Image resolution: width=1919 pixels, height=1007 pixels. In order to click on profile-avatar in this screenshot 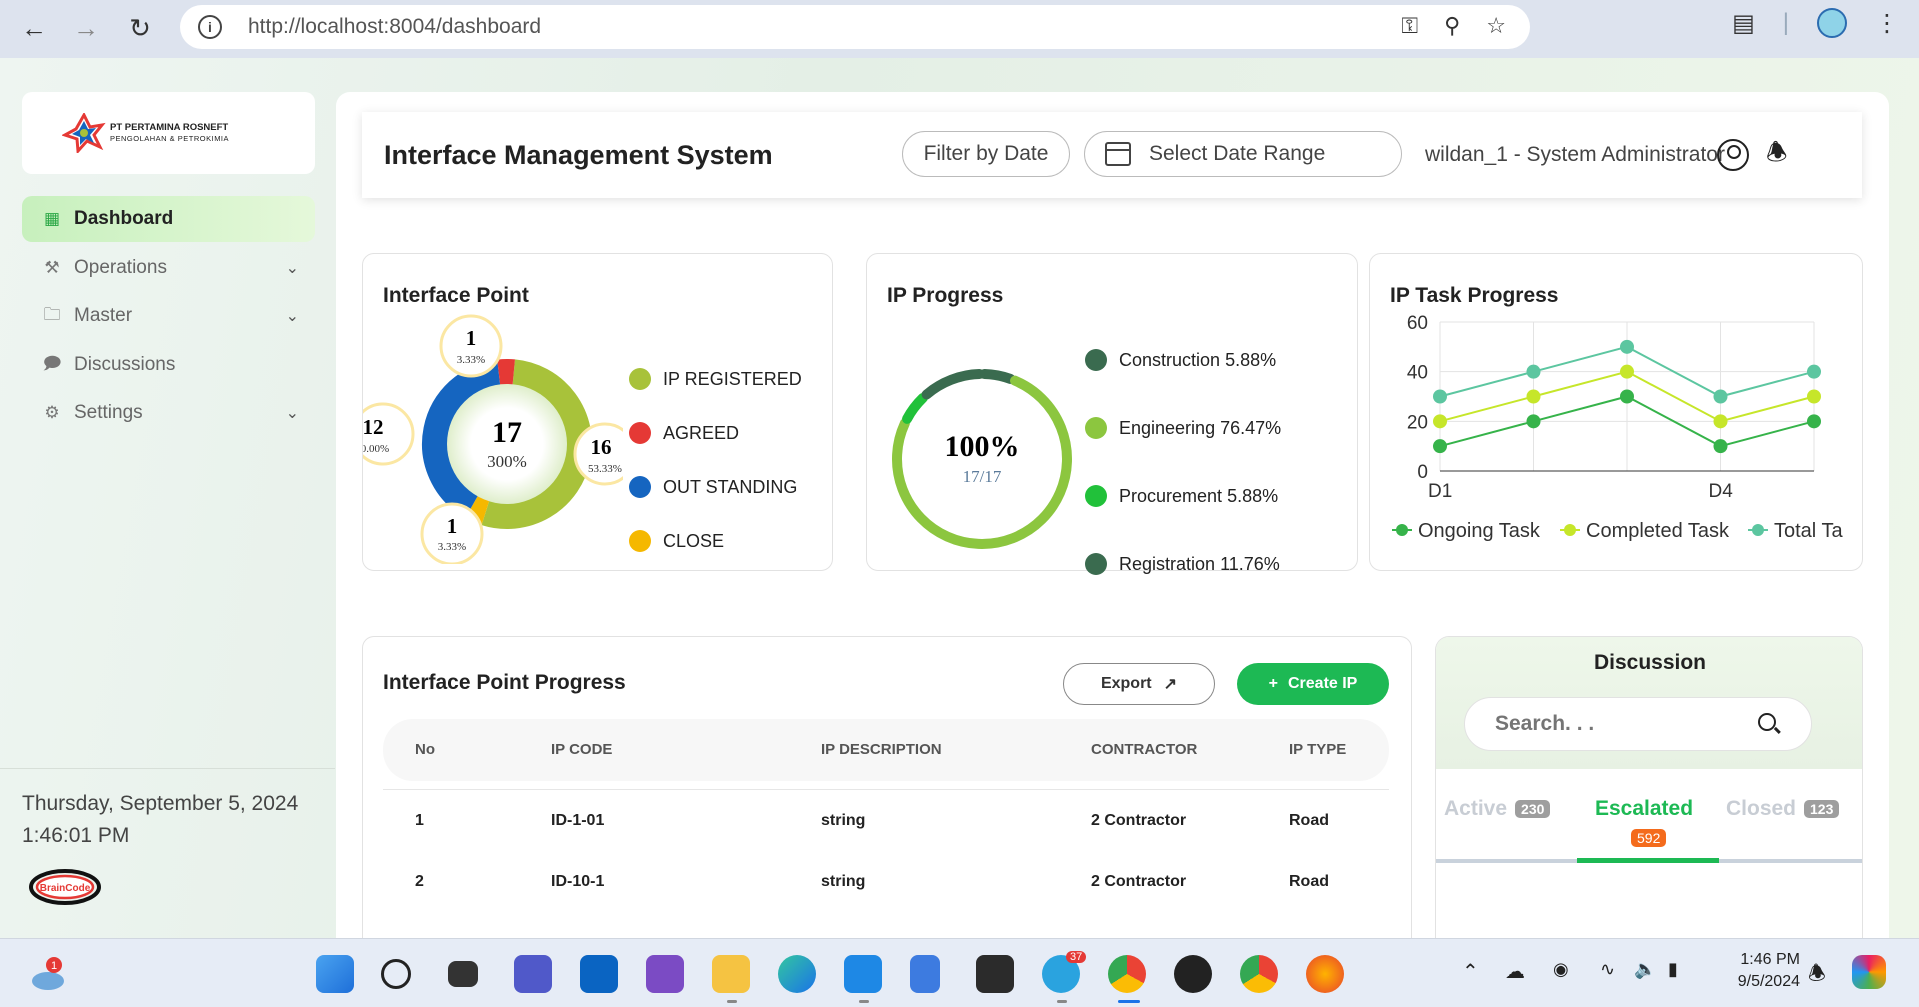, I will do `click(1832, 23)`.